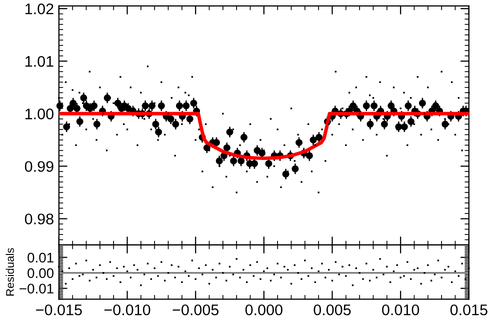 Image resolution: width=491 pixels, height=327 pixels. Describe the element at coordinates (39, 61) in the screenshot. I see `y-tick-label: 1.01` at that location.